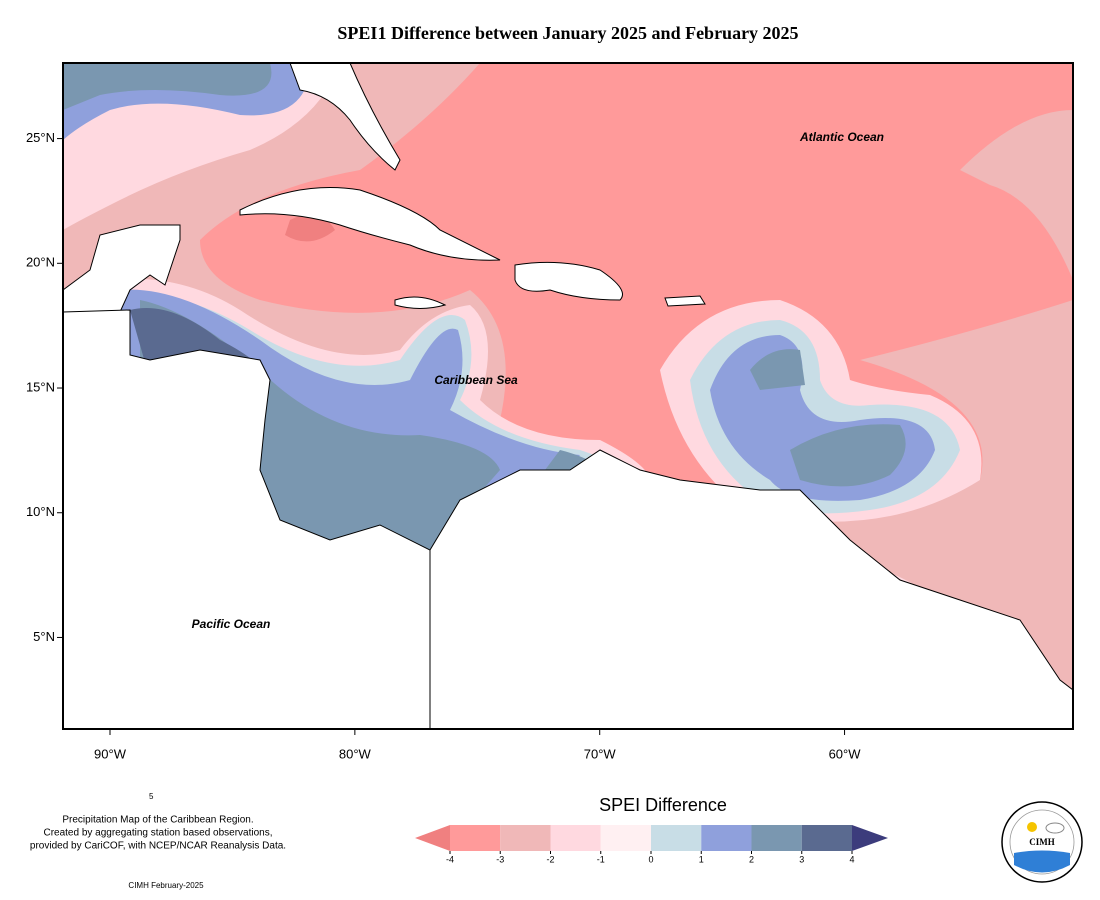 This screenshot has width=1100, height=900. I want to click on logo-name: CIMH, so click(1042, 842).